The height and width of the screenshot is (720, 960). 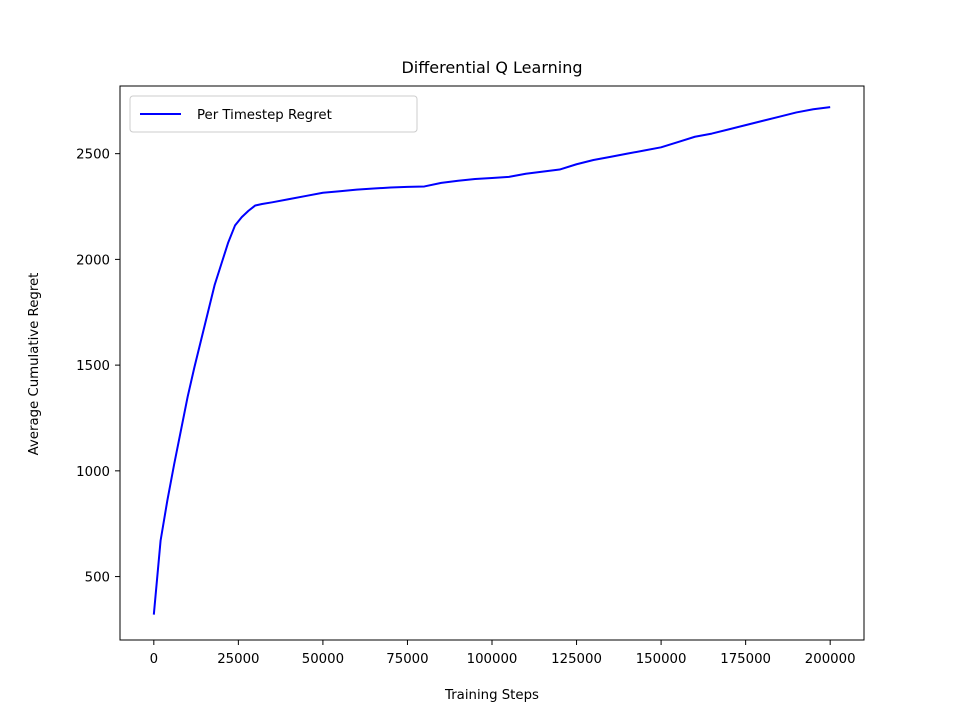 I want to click on x-tick-label: 100000, so click(x=492, y=659).